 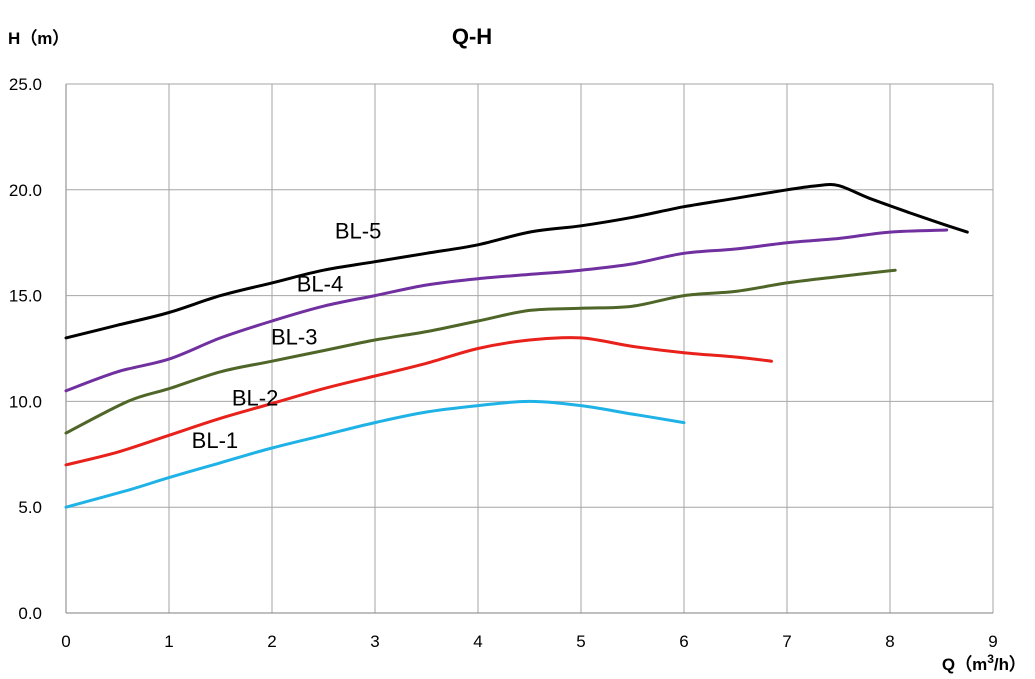 I want to click on y-tick-label: 0.0, so click(x=30, y=613).